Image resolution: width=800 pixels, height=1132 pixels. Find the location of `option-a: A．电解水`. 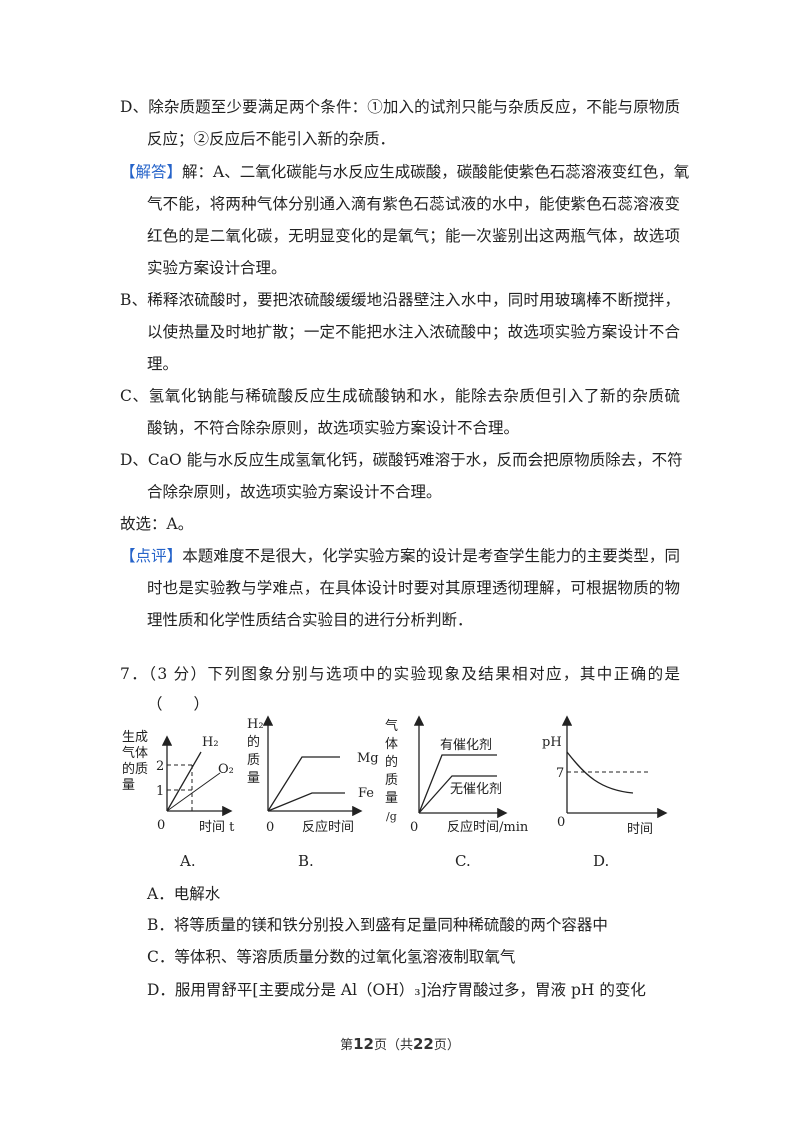

option-a: A．电解水 is located at coordinates (184, 894).